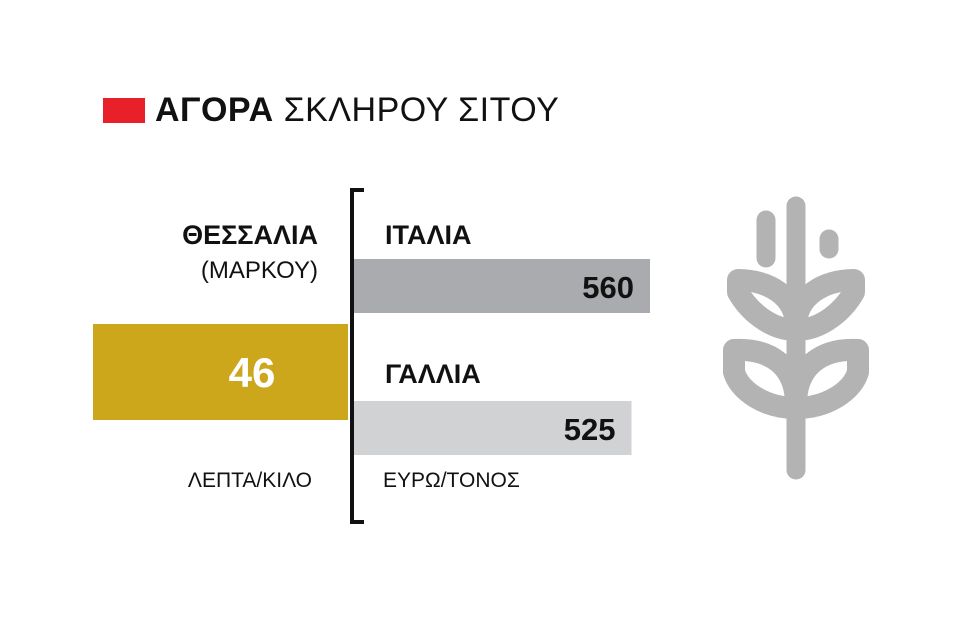 This screenshot has width=960, height=620. What do you see at coordinates (252, 372) in the screenshot?
I see `value-label-thessalia: 46` at bounding box center [252, 372].